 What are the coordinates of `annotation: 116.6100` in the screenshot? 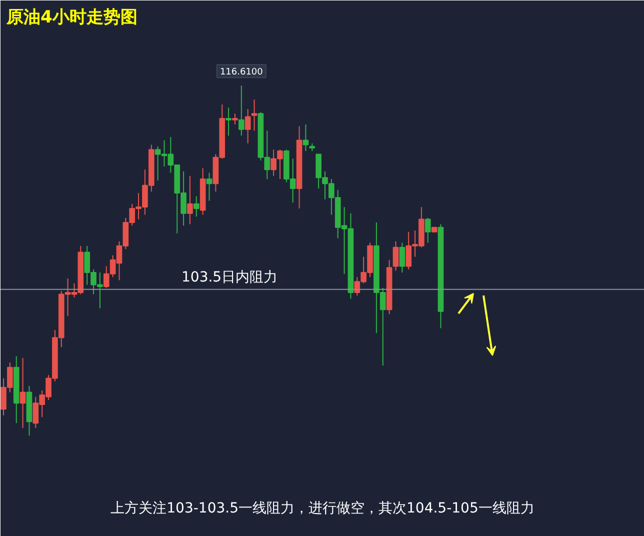 It's located at (242, 73).